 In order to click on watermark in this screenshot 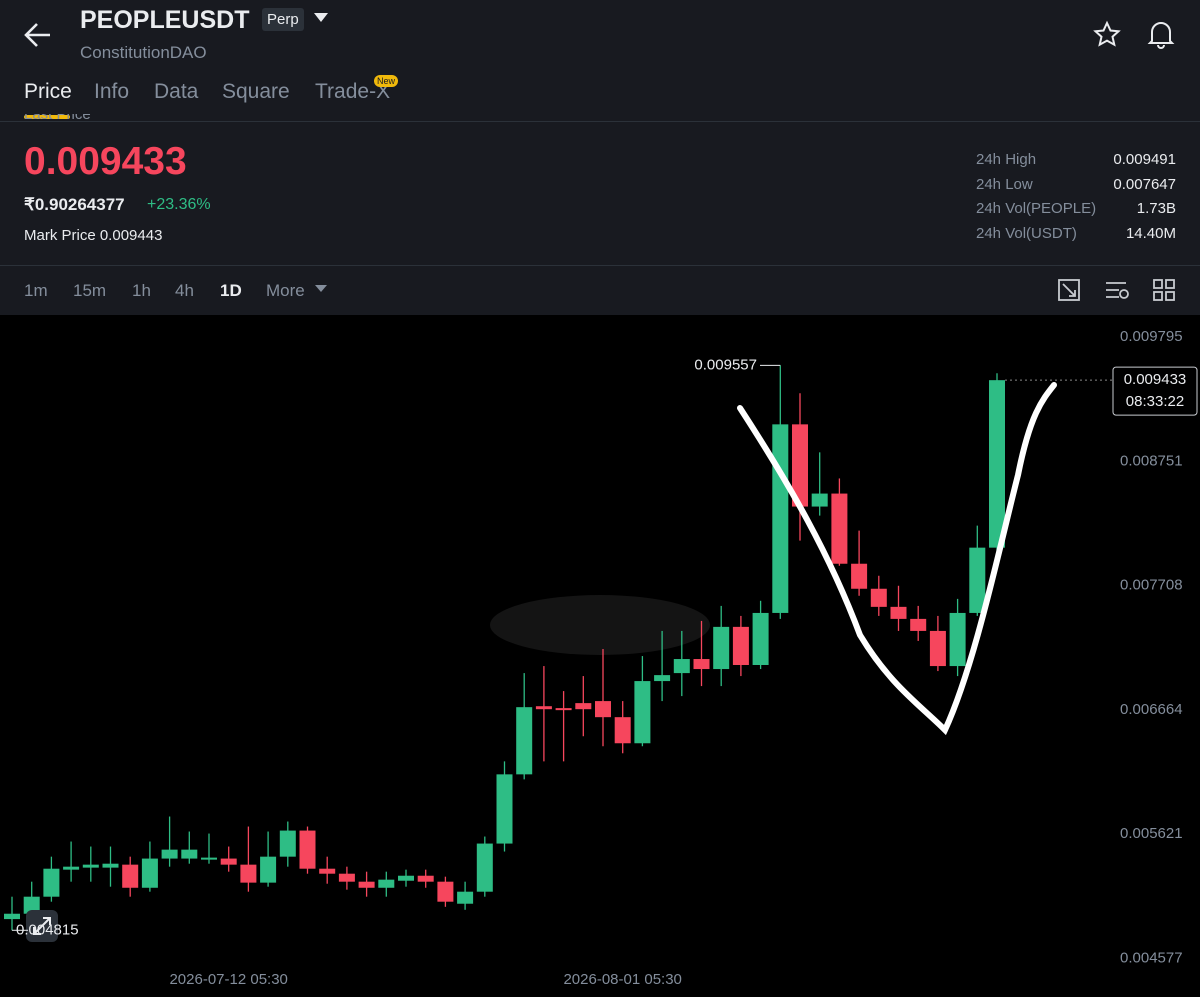, I will do `click(600, 625)`.